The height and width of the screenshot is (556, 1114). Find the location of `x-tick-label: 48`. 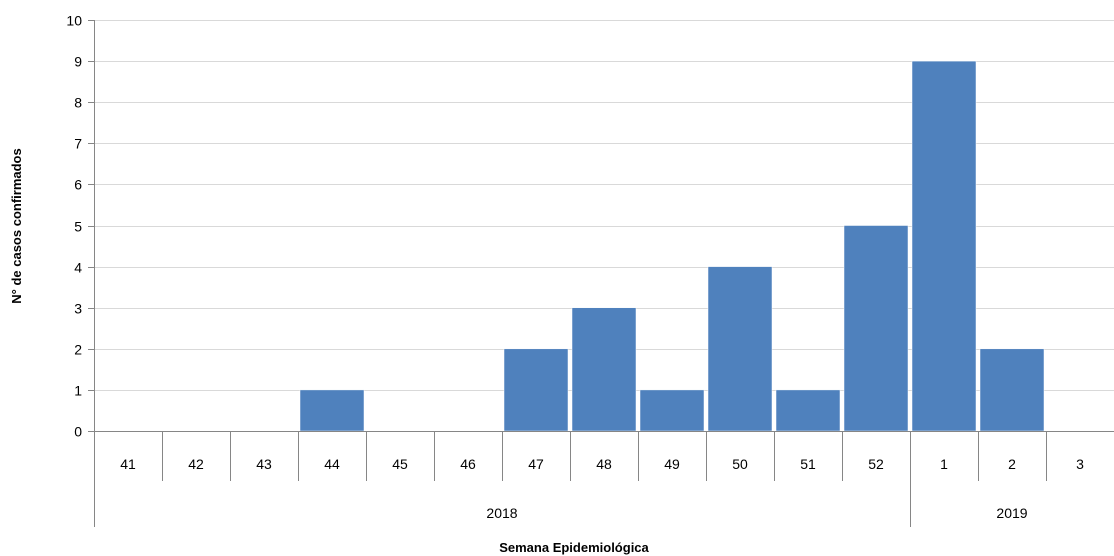

x-tick-label: 48 is located at coordinates (604, 464).